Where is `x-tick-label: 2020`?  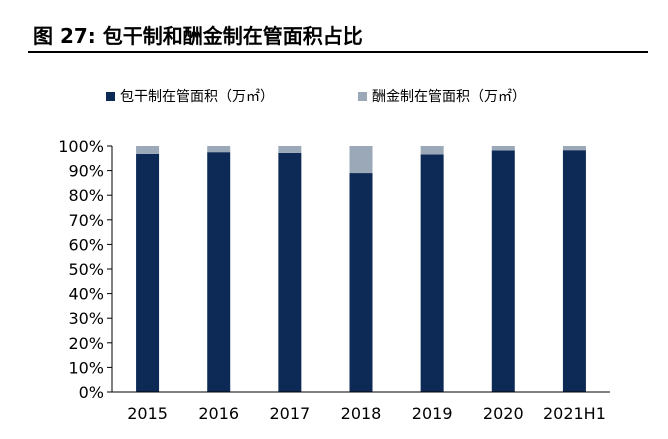
x-tick-label: 2020 is located at coordinates (503, 413).